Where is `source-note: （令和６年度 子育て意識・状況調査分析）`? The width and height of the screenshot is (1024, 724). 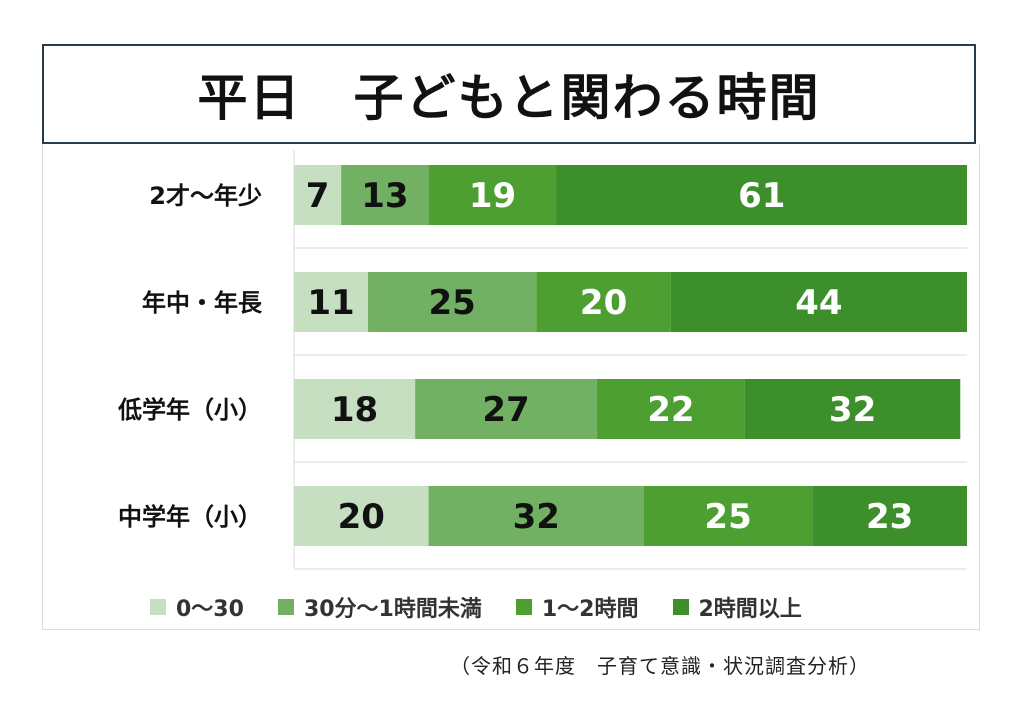 source-note: （令和６年度 子育て意識・状況調査分析） is located at coordinates (660, 666).